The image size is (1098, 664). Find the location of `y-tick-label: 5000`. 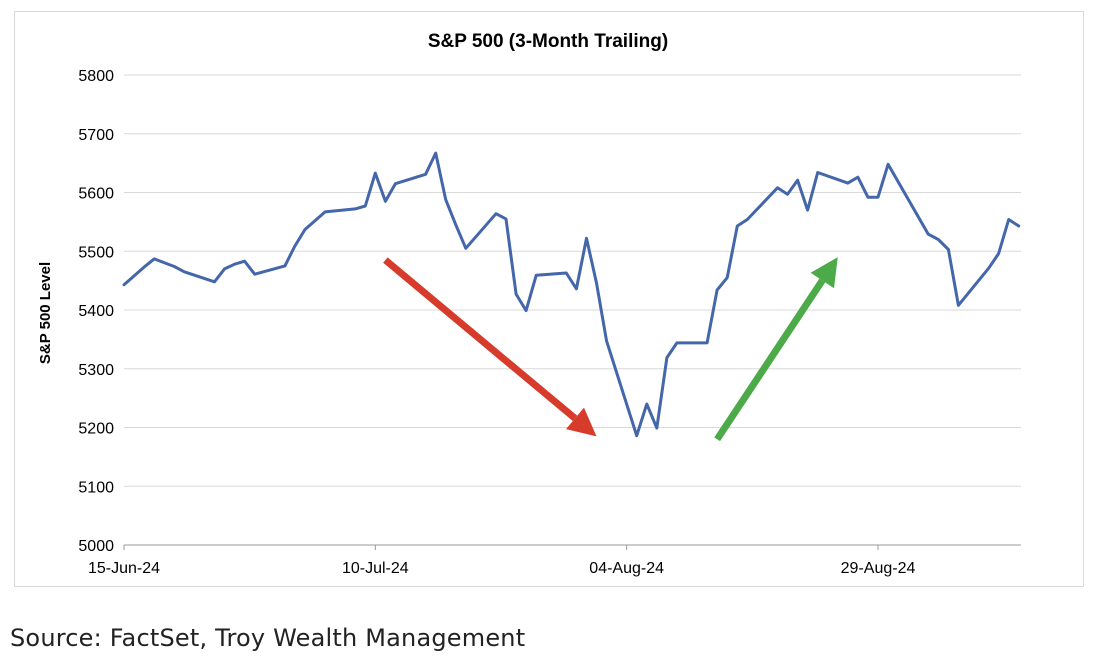

y-tick-label: 5000 is located at coordinates (96, 546).